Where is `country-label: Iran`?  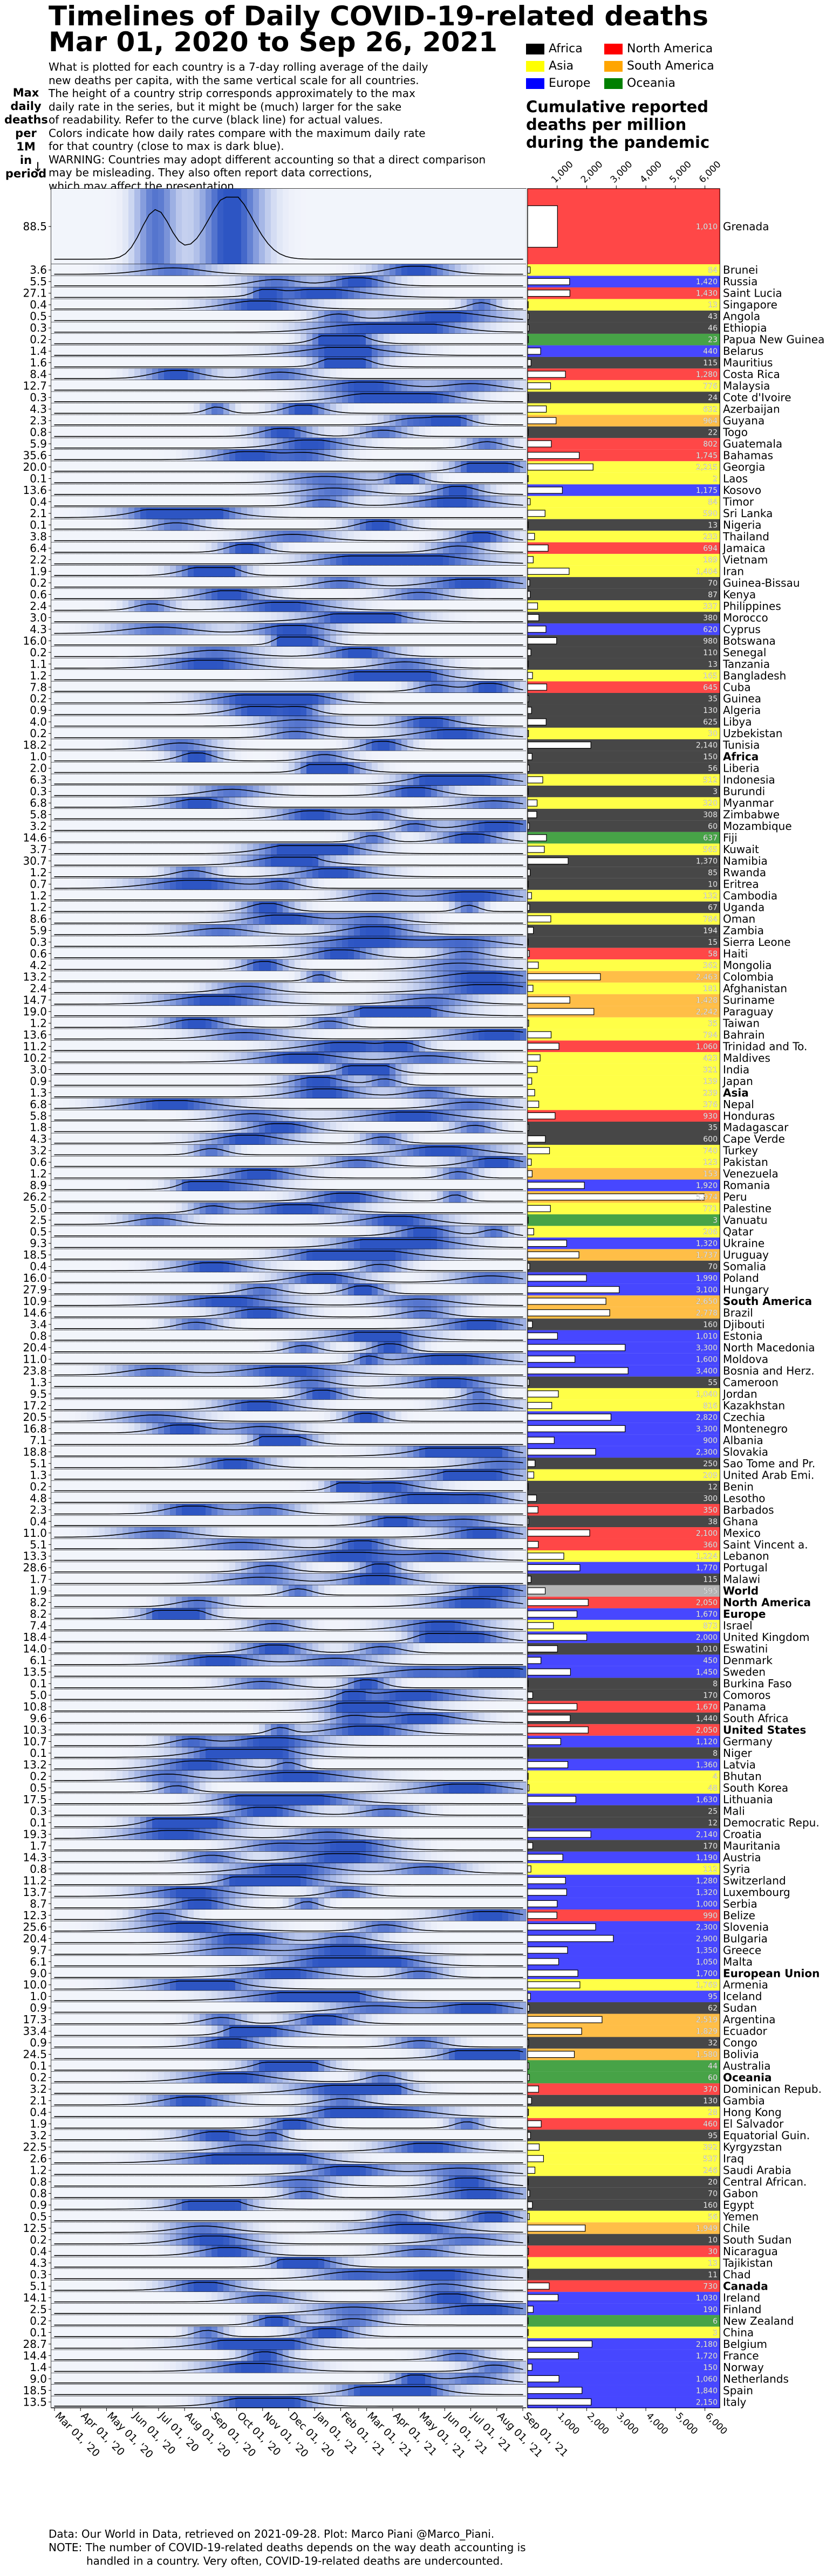
country-label: Iran is located at coordinates (733, 571).